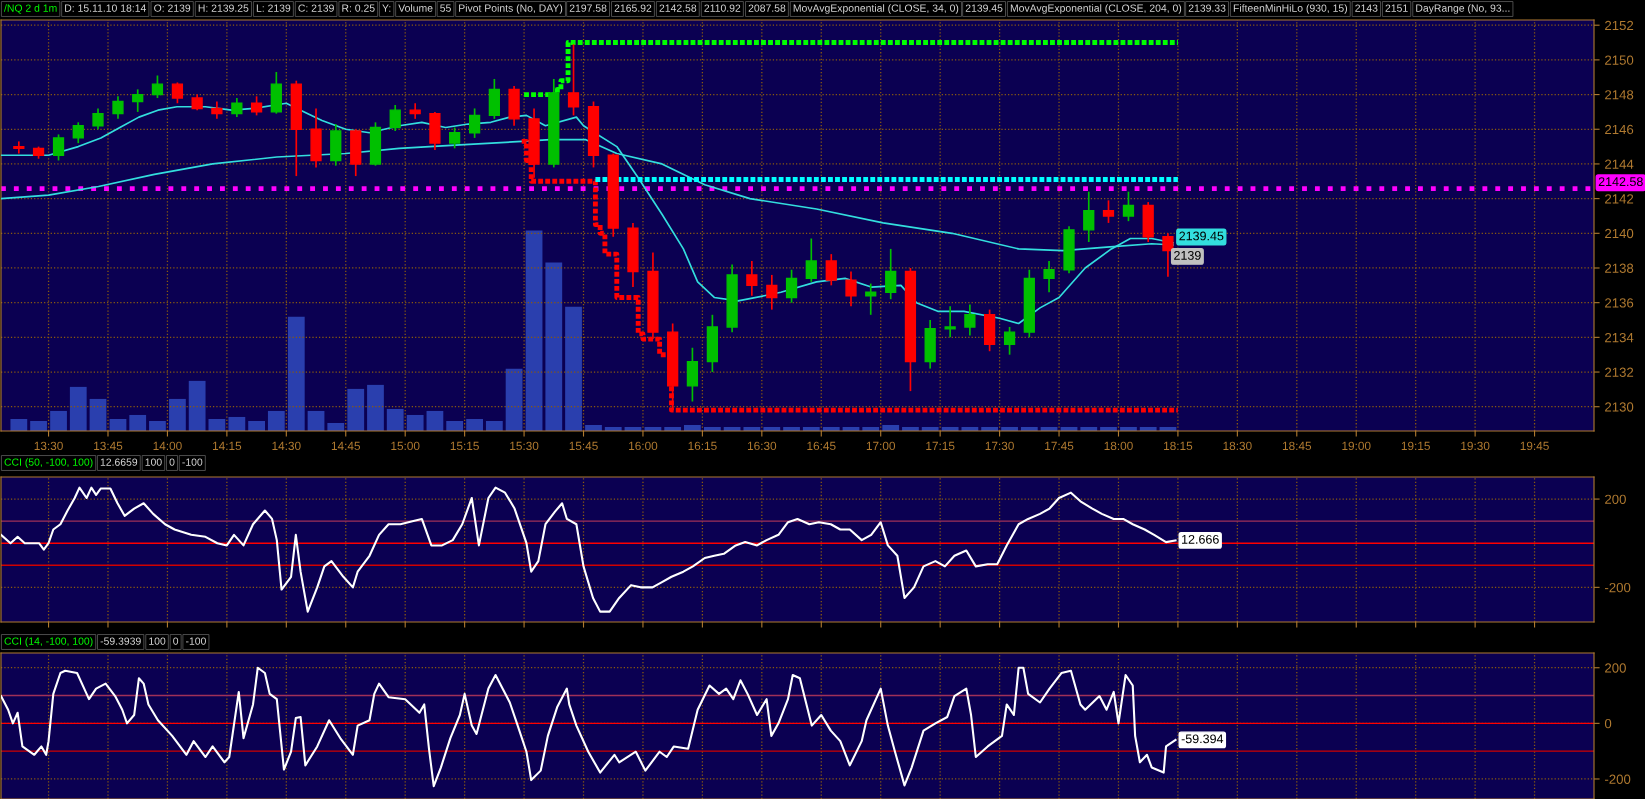 This screenshot has width=1645, height=799. Describe the element at coordinates (1396, 8) in the screenshot. I see `text: 2151` at that location.